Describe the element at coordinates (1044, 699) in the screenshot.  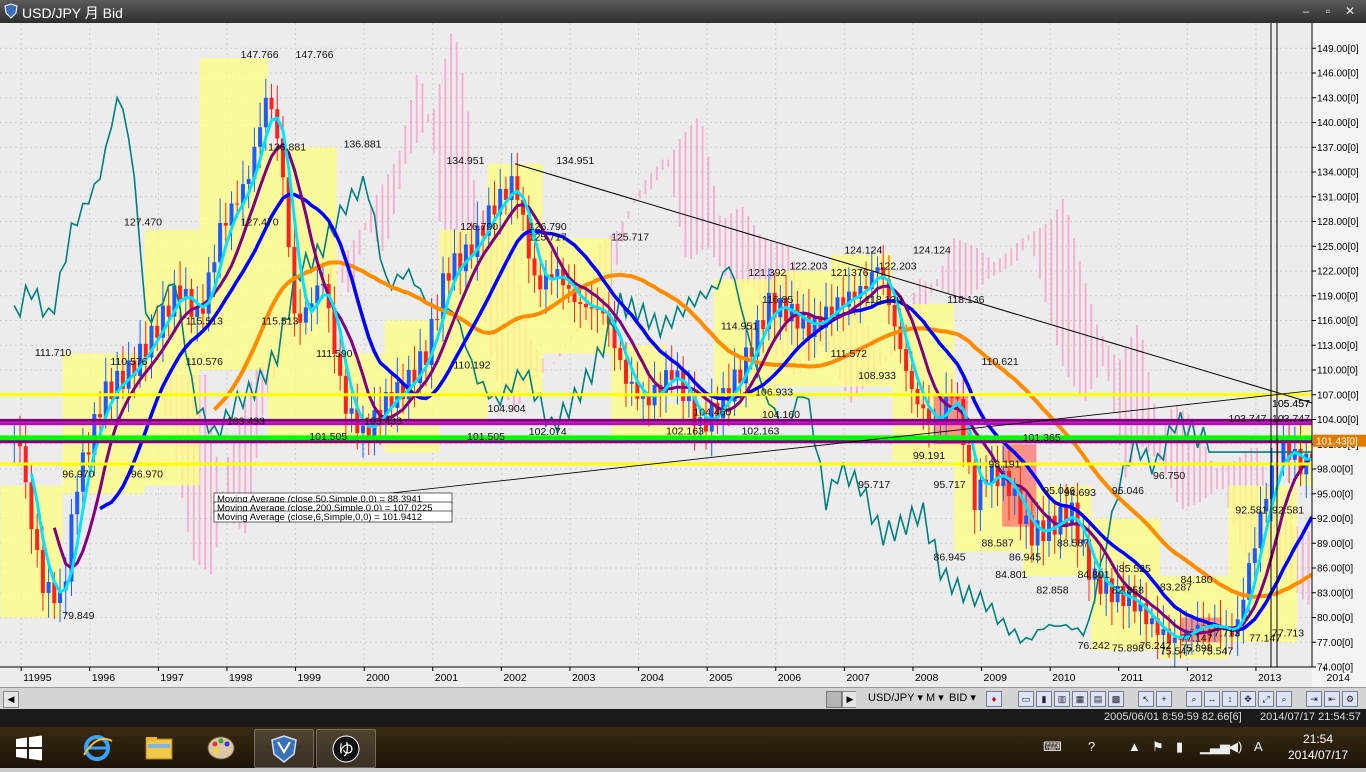
I see `candle-chart-icon: ▮` at that location.